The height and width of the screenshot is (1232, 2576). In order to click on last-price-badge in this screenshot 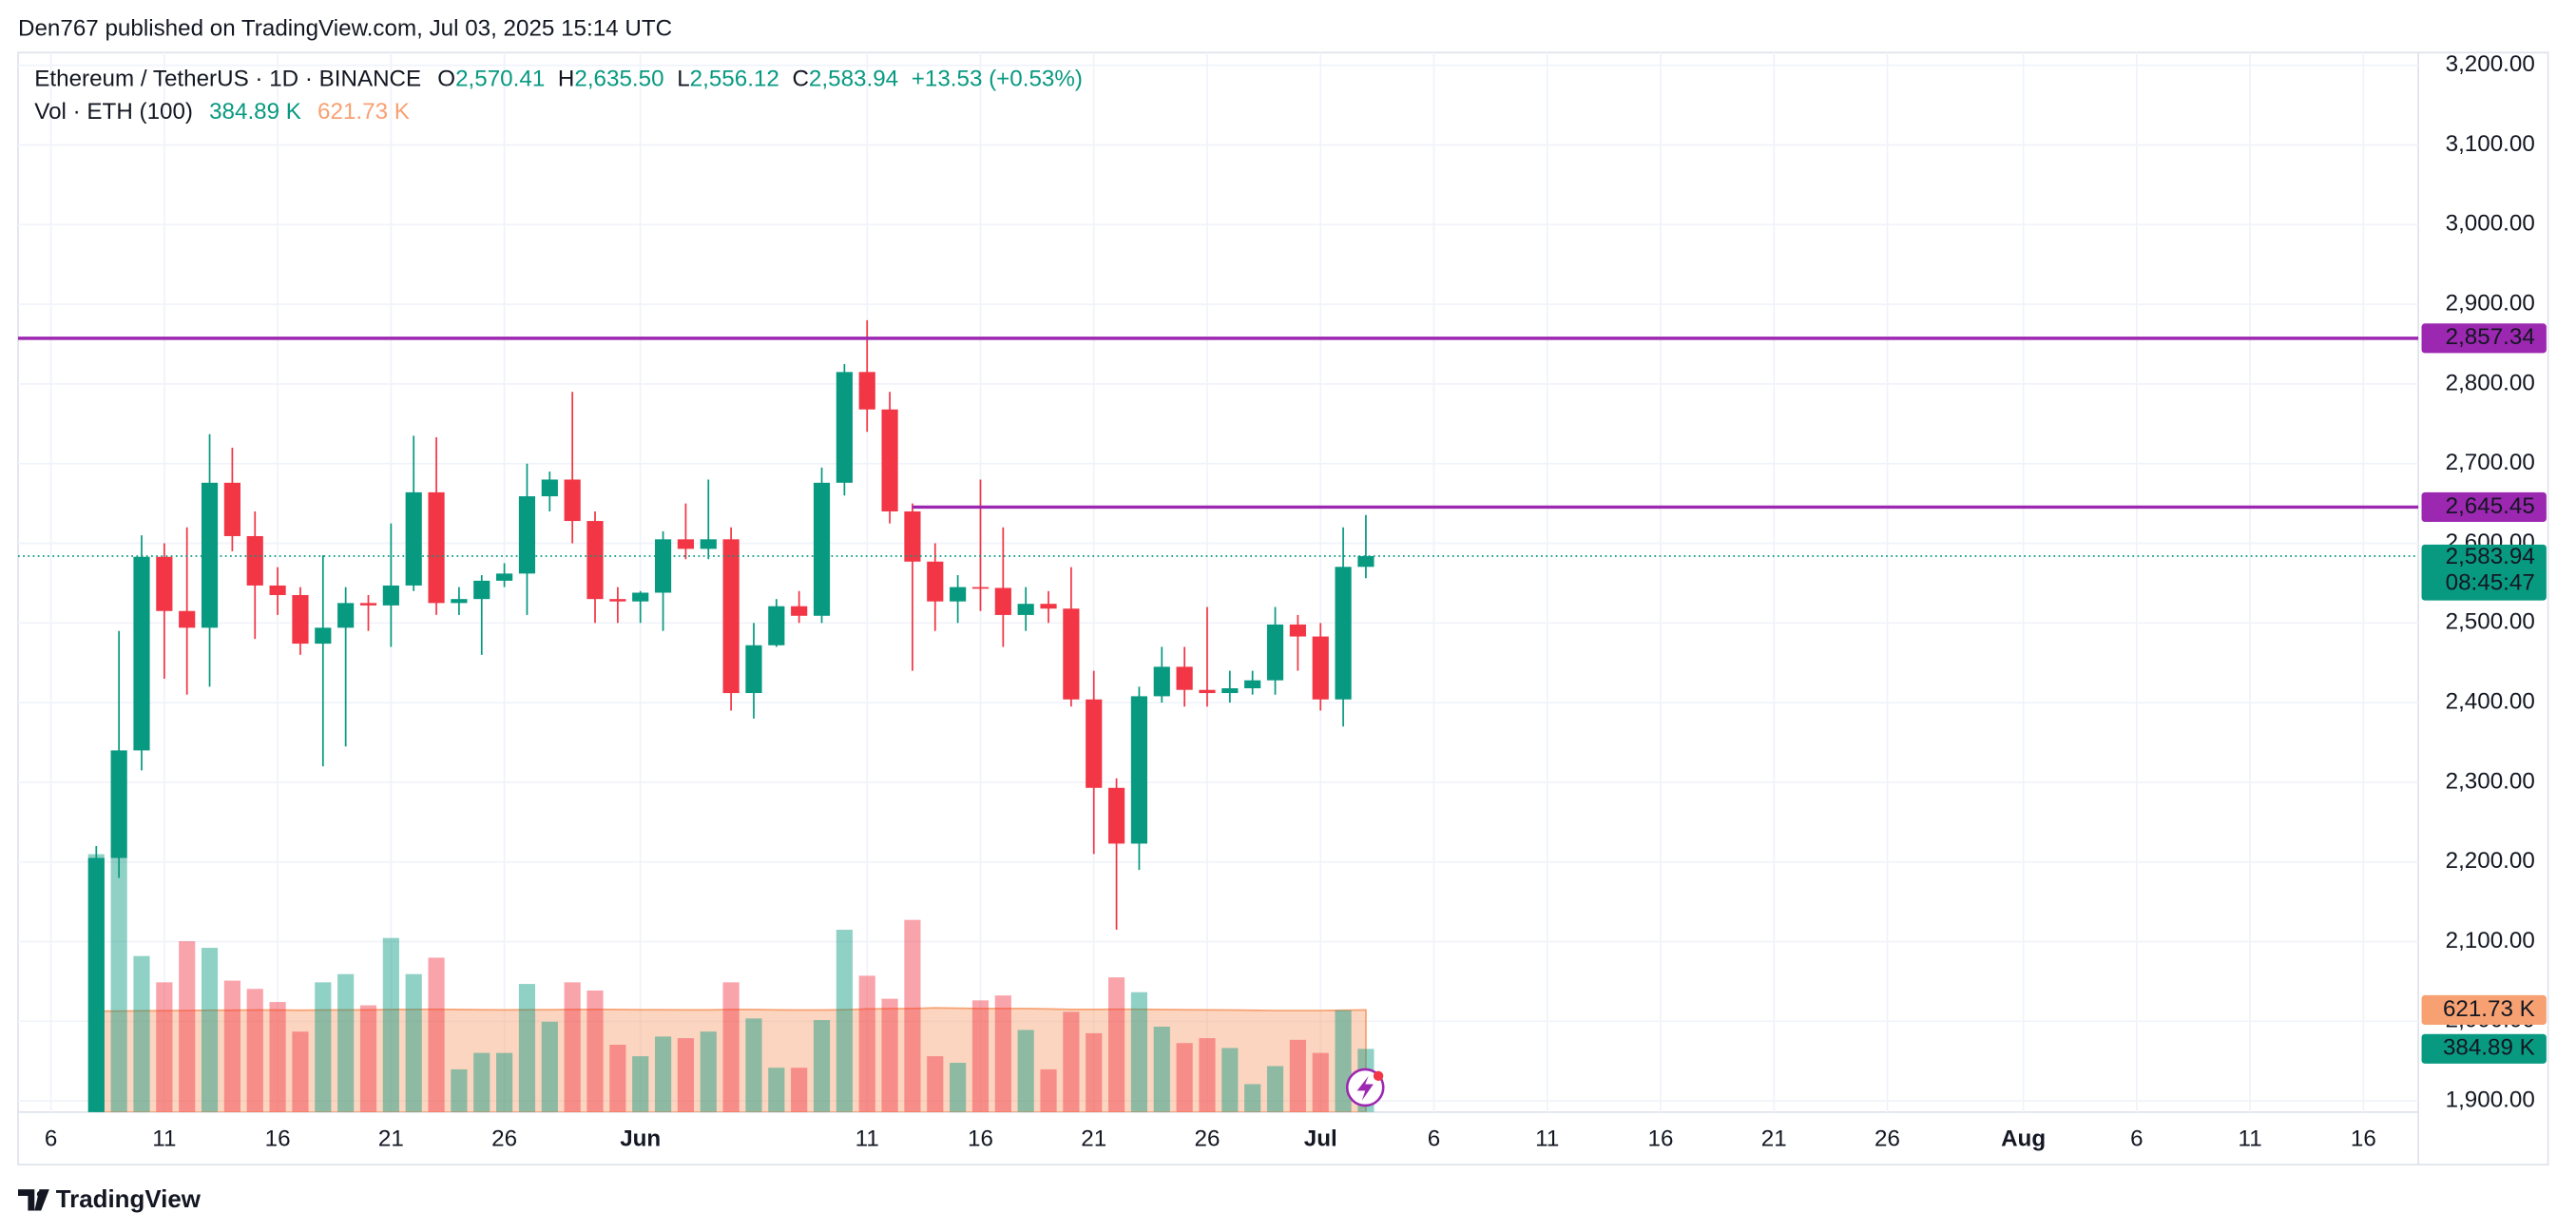, I will do `click(2484, 572)`.